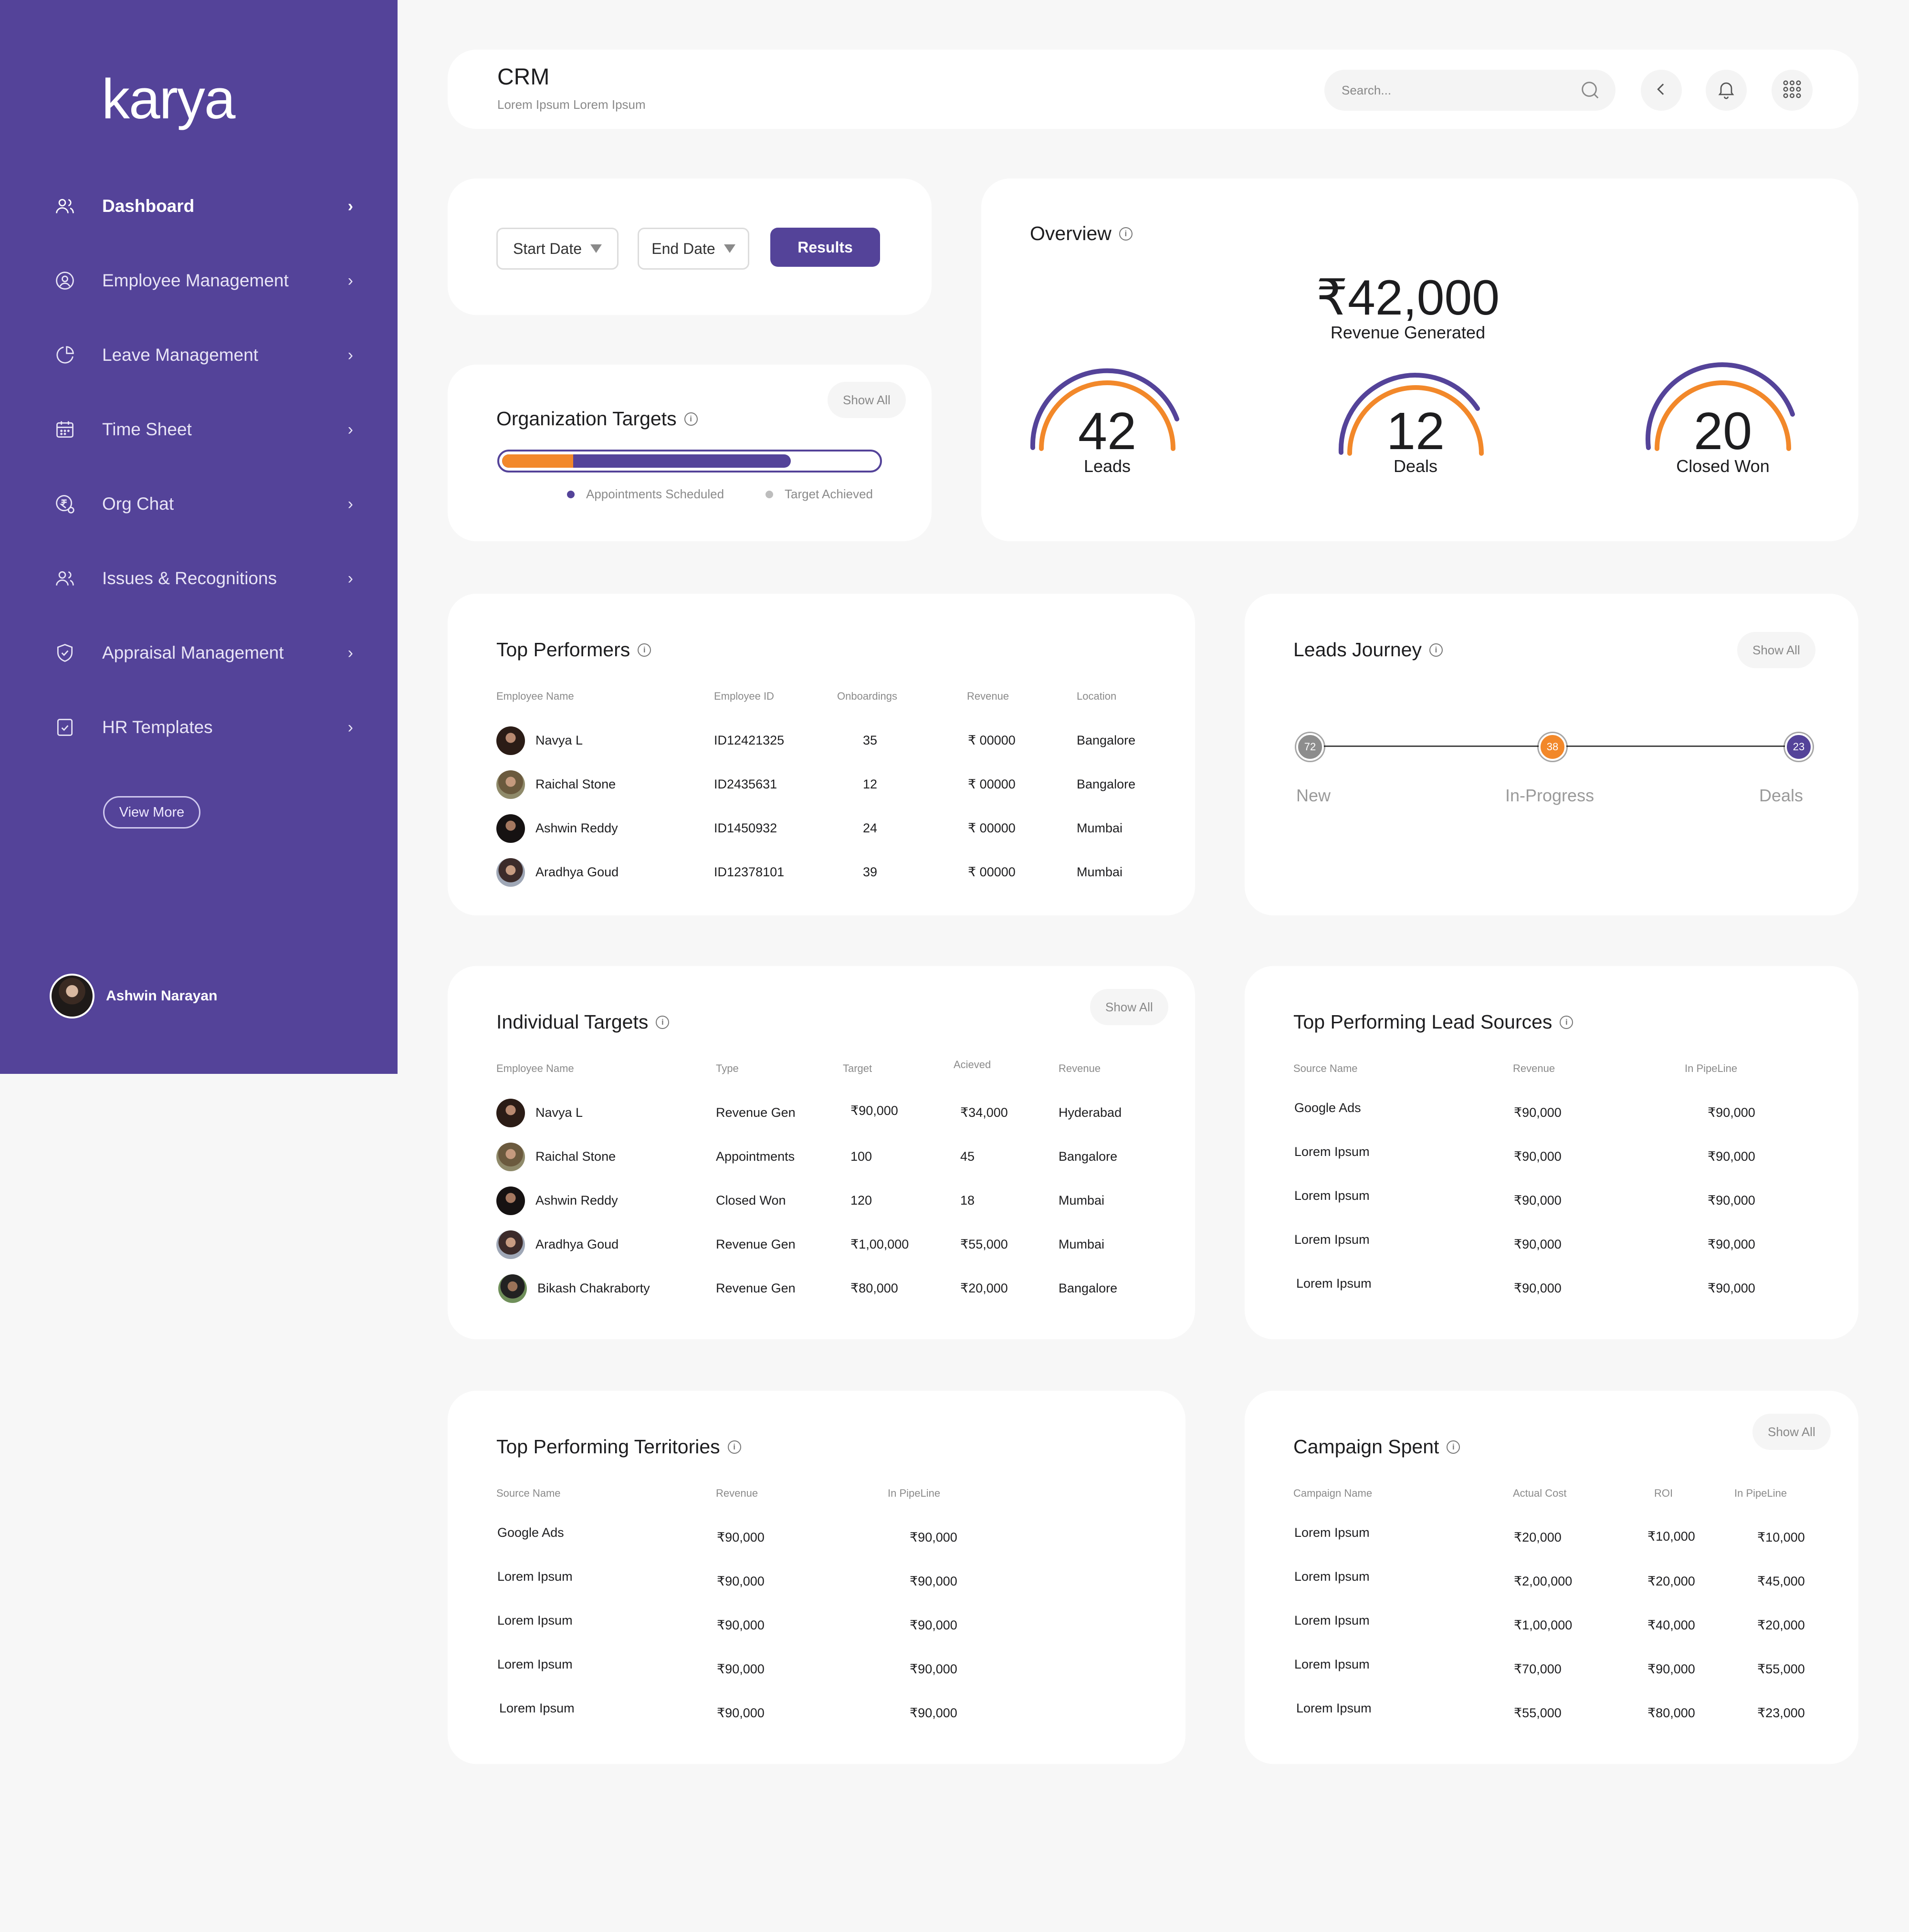 Image resolution: width=1909 pixels, height=1932 pixels. What do you see at coordinates (690, 461) in the screenshot?
I see `targets-progress-bar` at bounding box center [690, 461].